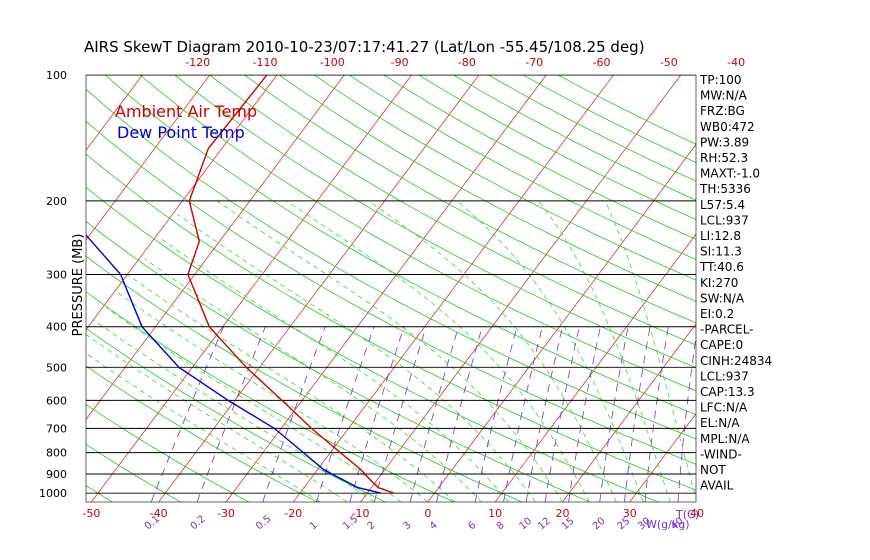 The width and height of the screenshot is (870, 560). Describe the element at coordinates (495, 513) in the screenshot. I see `temperature-tick-label: 10` at that location.